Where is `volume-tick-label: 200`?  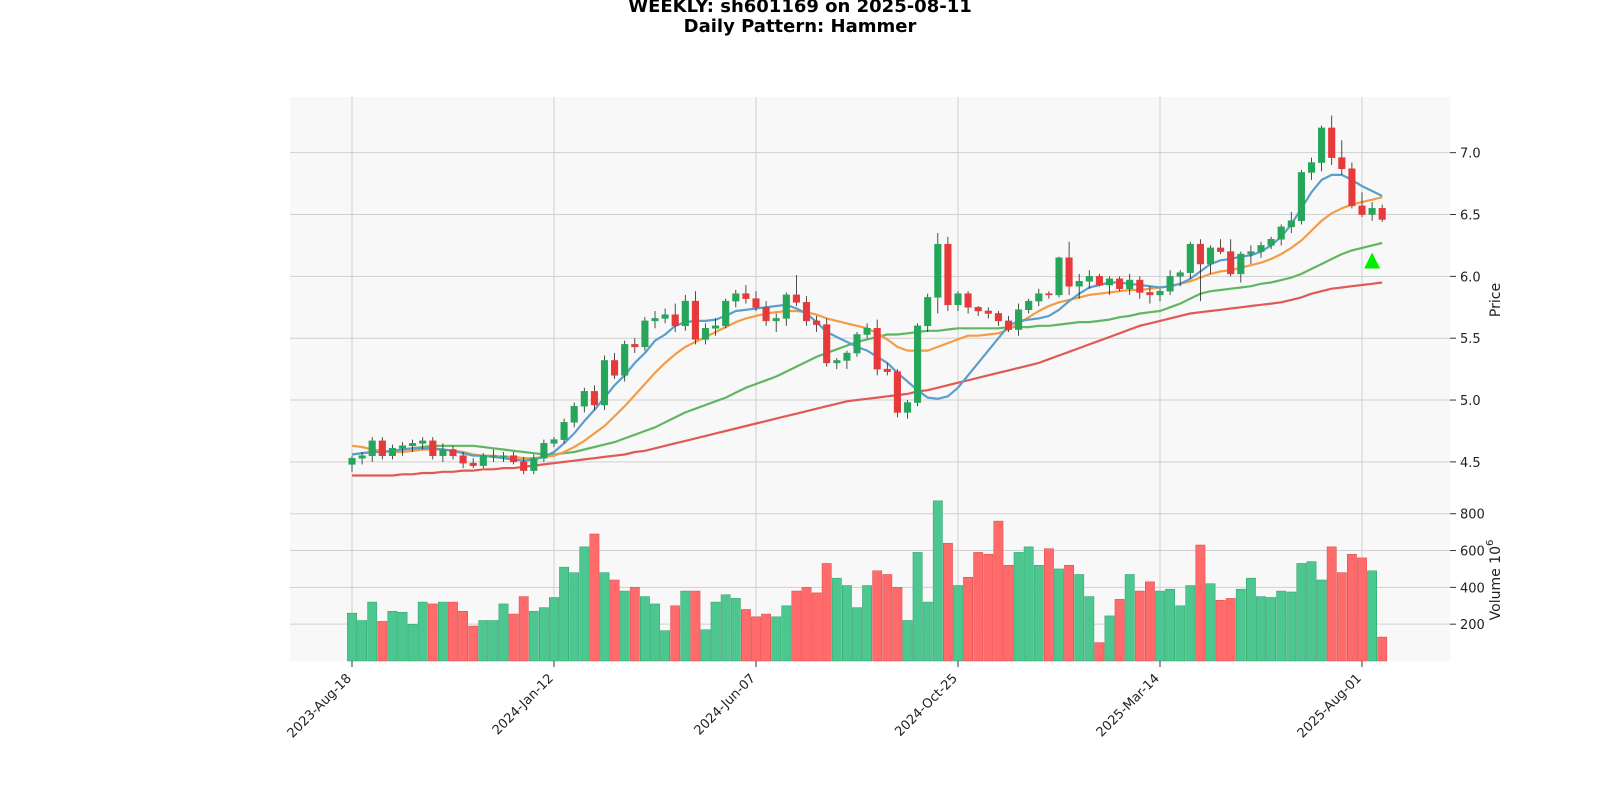
volume-tick-label: 200 is located at coordinates (1472, 625).